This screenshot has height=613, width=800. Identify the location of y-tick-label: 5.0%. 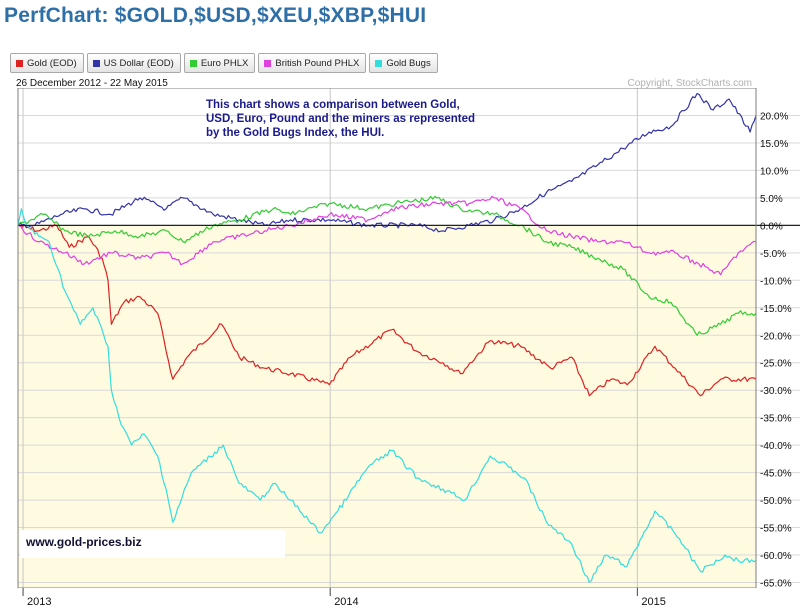
(771, 199).